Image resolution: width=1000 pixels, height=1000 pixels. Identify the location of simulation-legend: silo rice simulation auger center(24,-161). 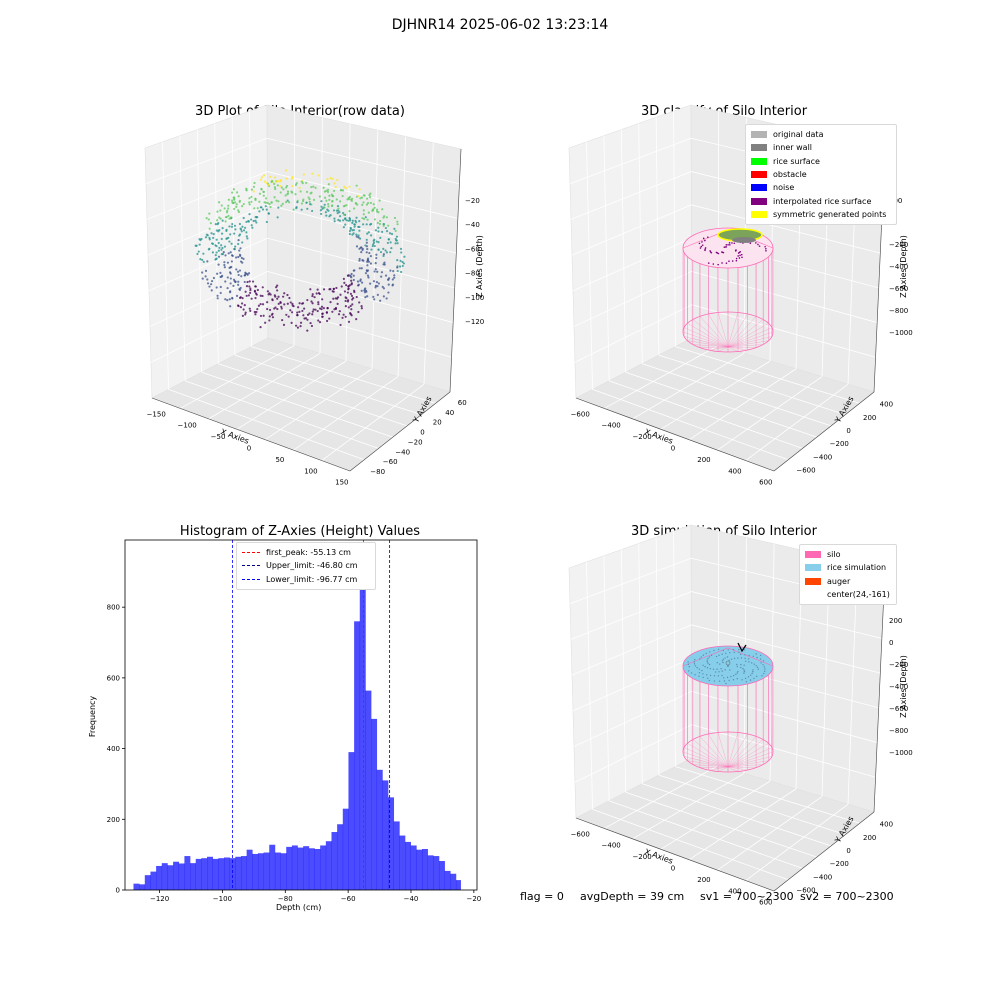
(848, 575).